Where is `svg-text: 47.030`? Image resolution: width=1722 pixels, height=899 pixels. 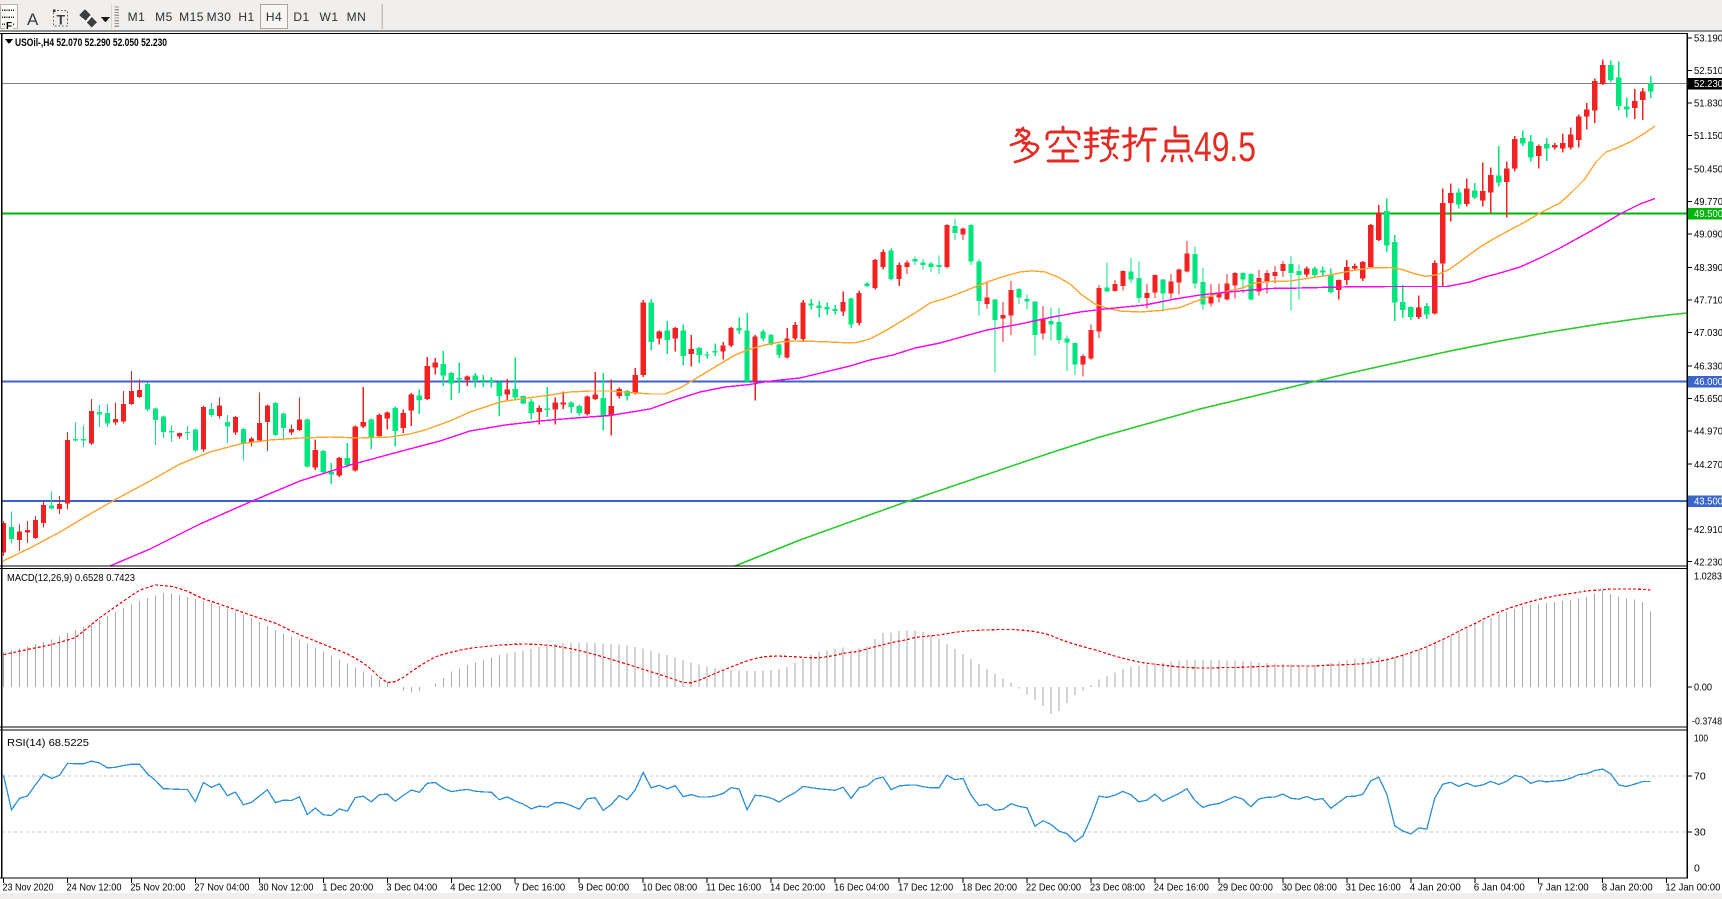
svg-text: 47.030 is located at coordinates (1708, 333).